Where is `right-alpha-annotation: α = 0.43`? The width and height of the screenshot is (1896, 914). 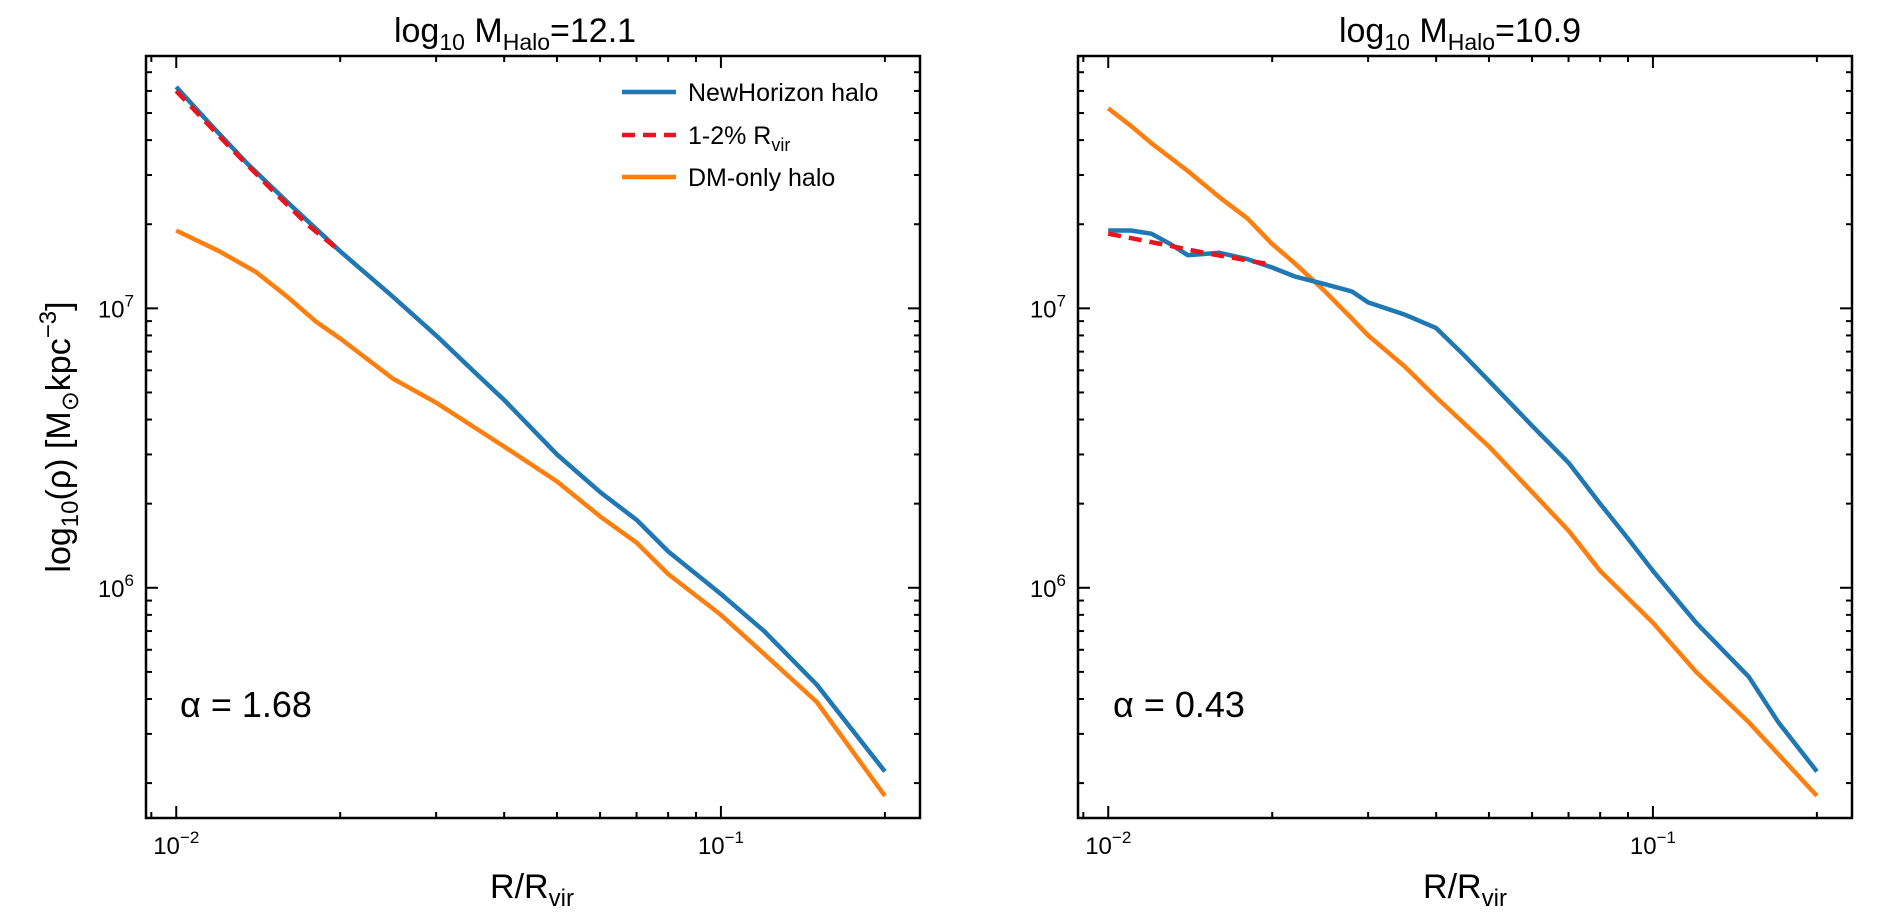
right-alpha-annotation: α = 0.43 is located at coordinates (1179, 704).